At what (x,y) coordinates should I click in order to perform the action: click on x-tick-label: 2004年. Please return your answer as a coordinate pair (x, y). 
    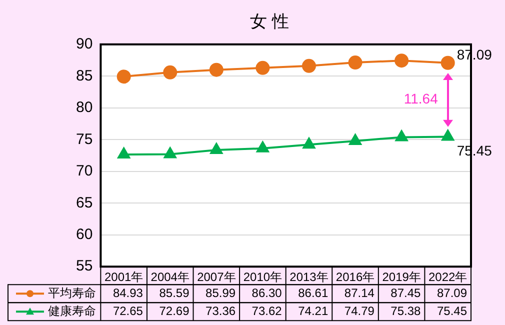
    Looking at the image, I should click on (170, 277).